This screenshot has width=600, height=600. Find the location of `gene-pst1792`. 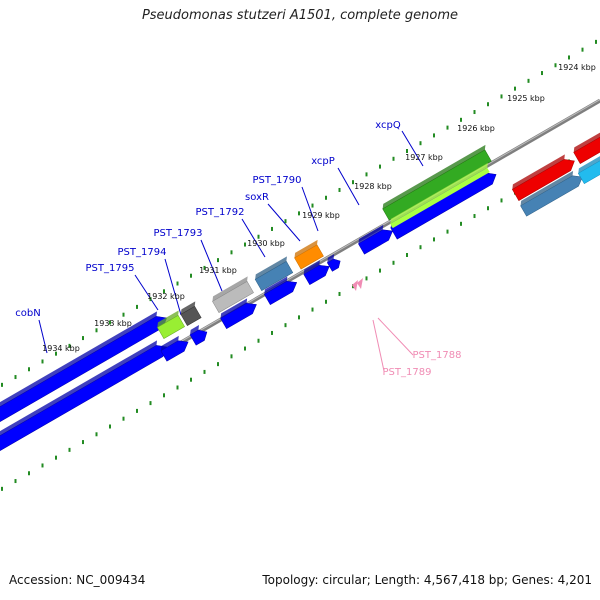

gene-pst1792 is located at coordinates (274, 273).